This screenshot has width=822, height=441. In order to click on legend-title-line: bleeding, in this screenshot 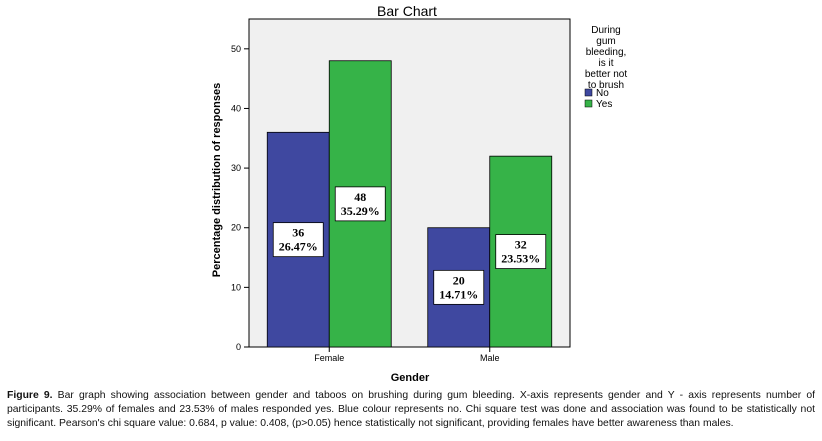, I will do `click(606, 52)`.